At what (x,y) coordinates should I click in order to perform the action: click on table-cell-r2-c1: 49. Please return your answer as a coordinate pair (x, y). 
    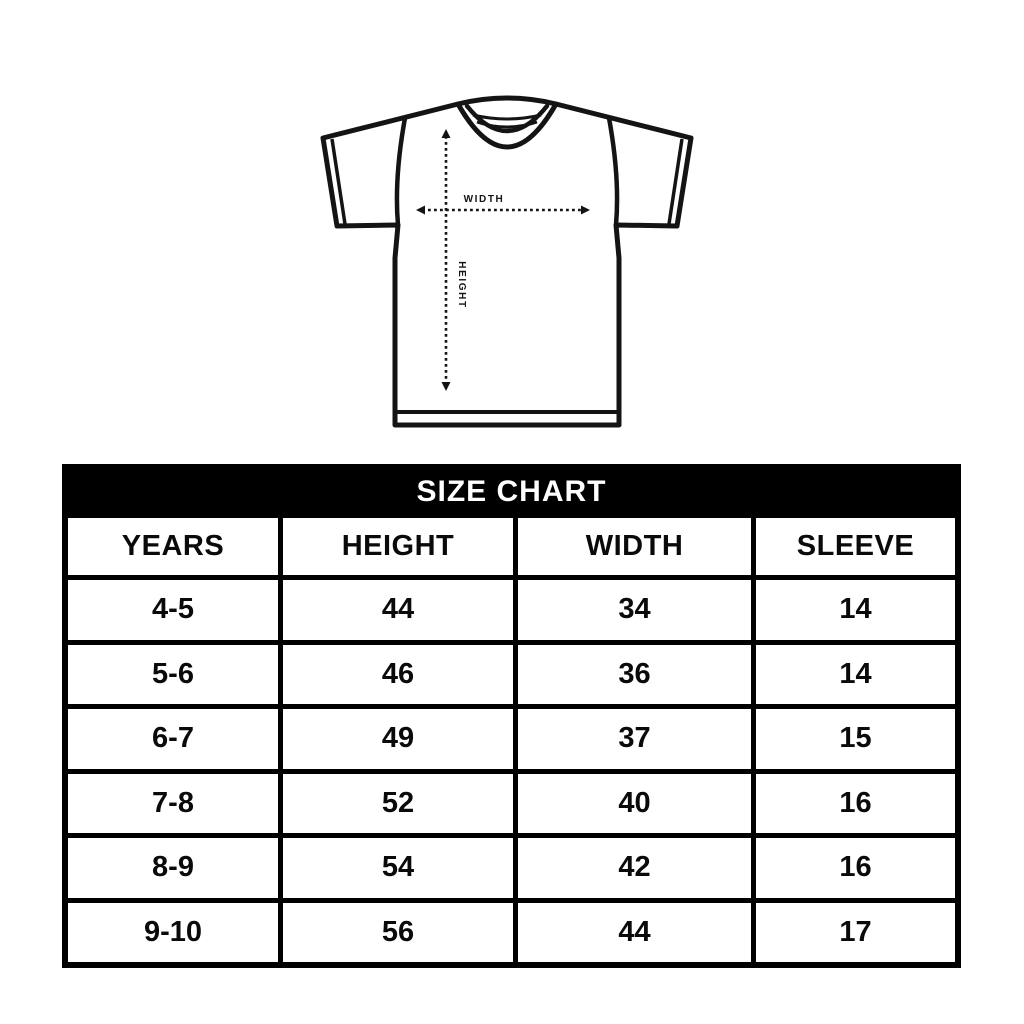
    Looking at the image, I should click on (398, 739).